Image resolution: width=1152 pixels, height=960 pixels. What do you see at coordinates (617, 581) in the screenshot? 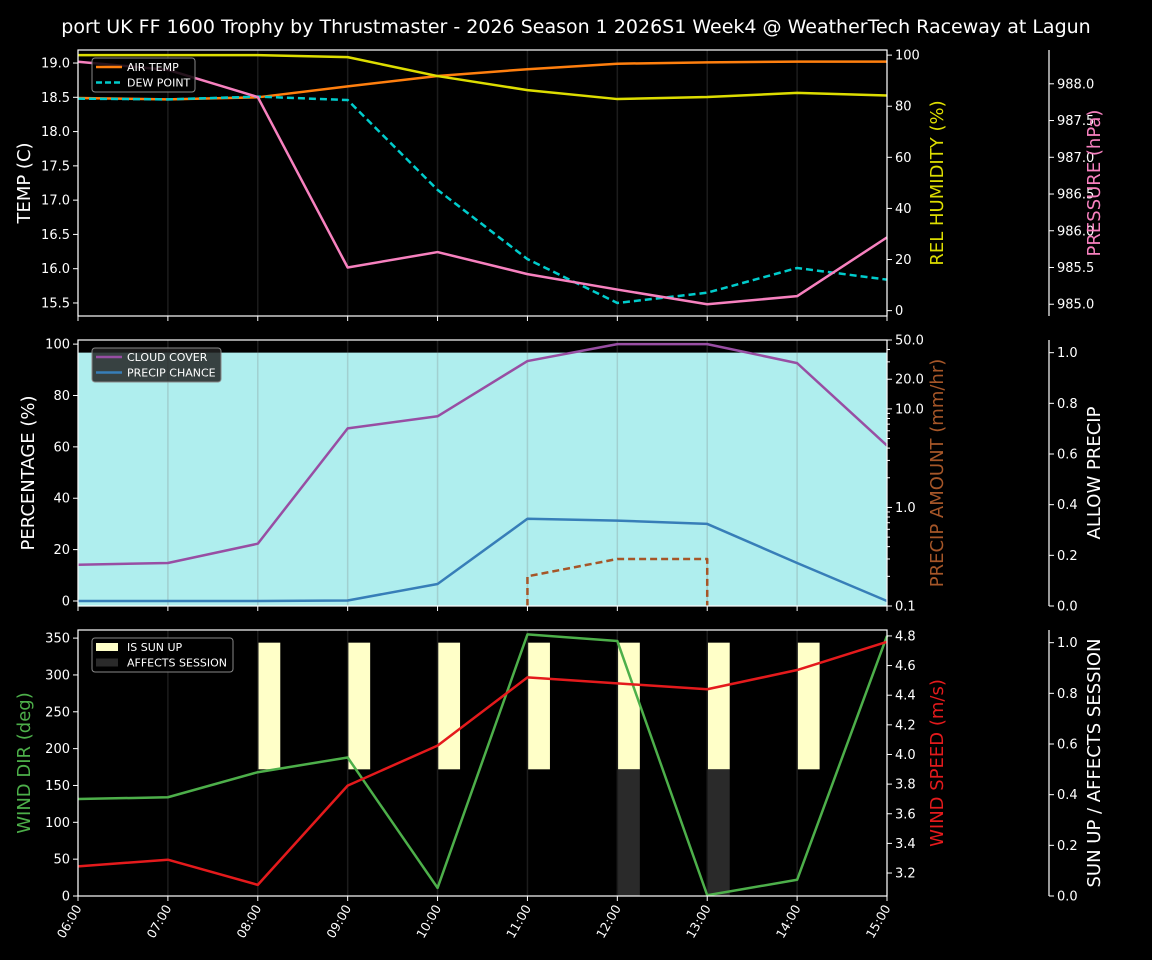
I see `precip_amount-line` at bounding box center [617, 581].